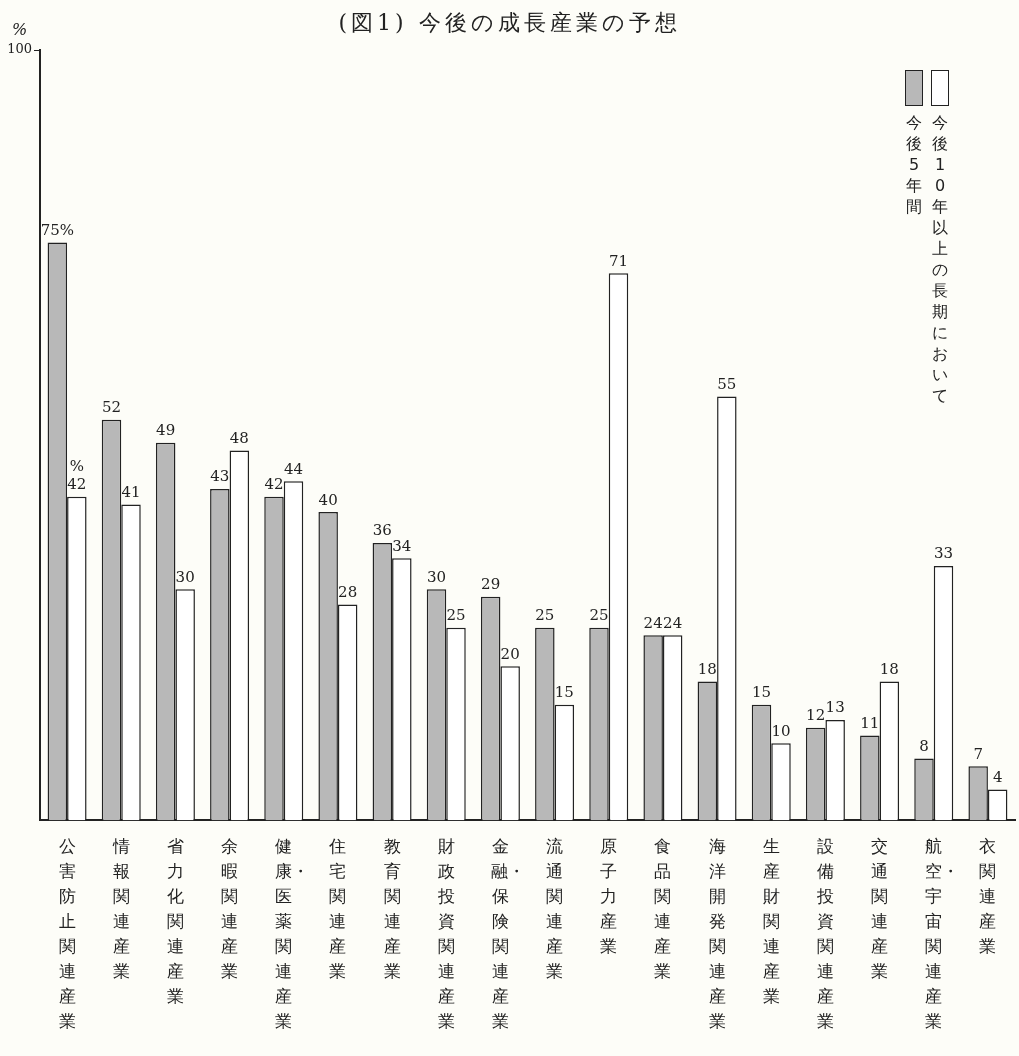 The image size is (1019, 1056). What do you see at coordinates (175, 922) in the screenshot?
I see `x-tick-label: 省力化関連産業` at bounding box center [175, 922].